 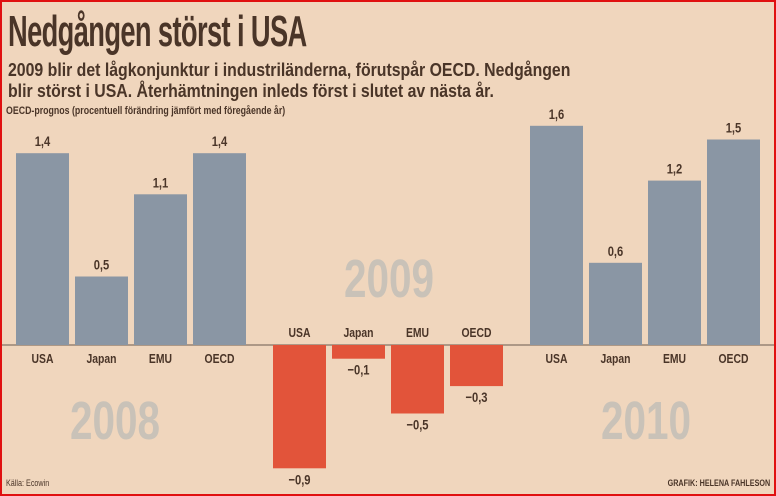 I want to click on chart-title: Nedgången störst i USA, so click(x=157, y=31).